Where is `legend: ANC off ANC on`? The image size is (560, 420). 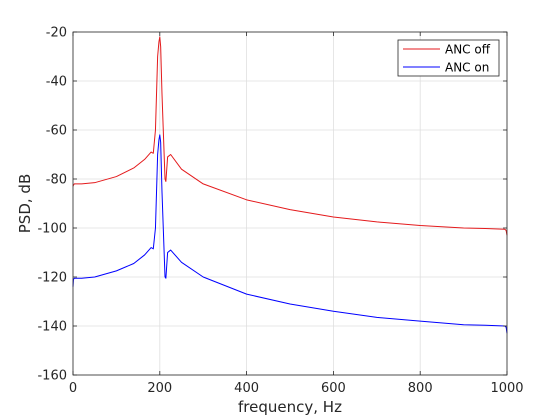 legend: ANC off ANC on is located at coordinates (448, 58).